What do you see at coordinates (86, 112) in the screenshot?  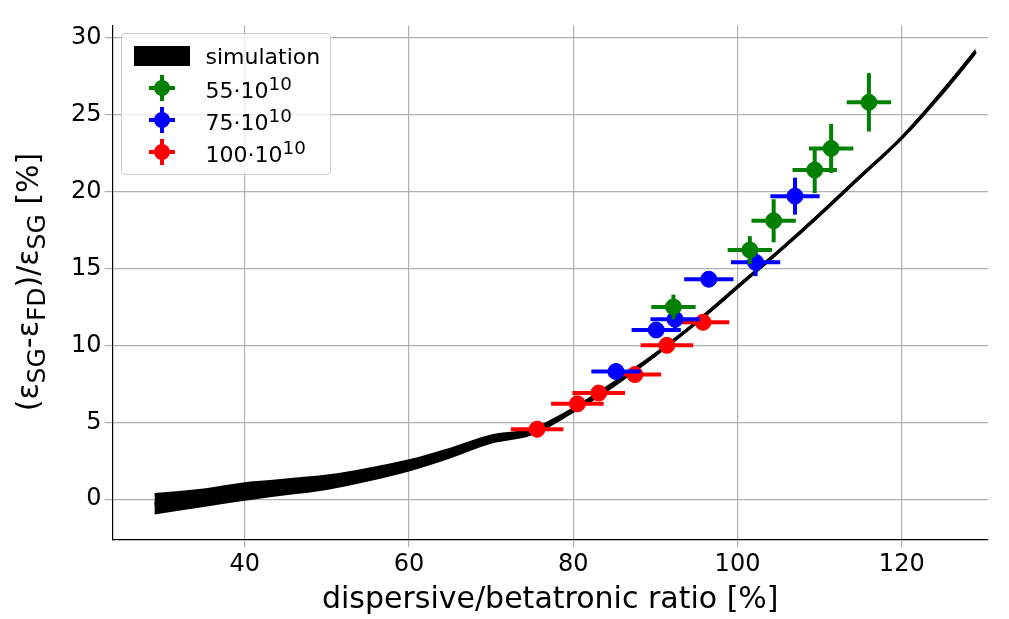 I see `y-tick-label: 25` at bounding box center [86, 112].